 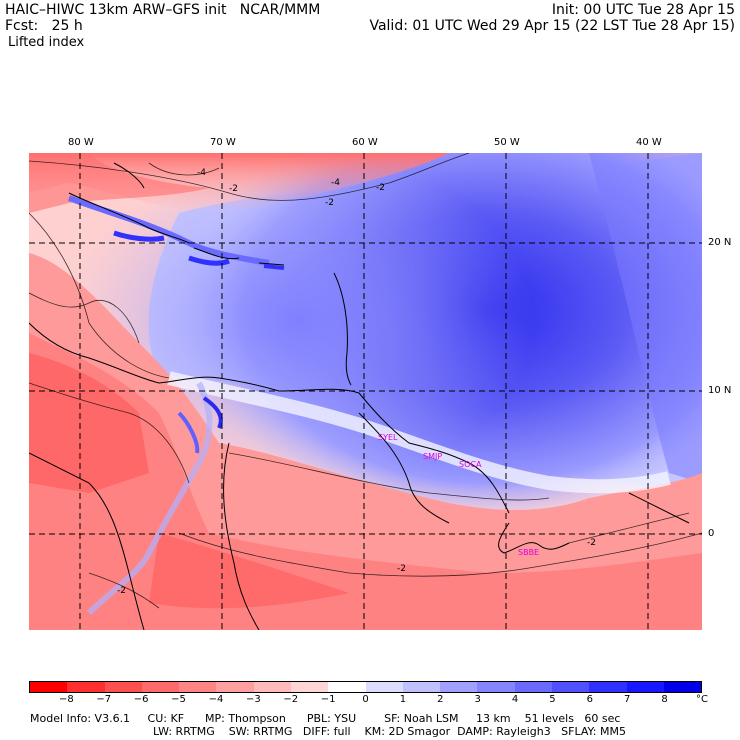 What do you see at coordinates (365, 699) in the screenshot?
I see `colorbar-tick: 0` at bounding box center [365, 699].